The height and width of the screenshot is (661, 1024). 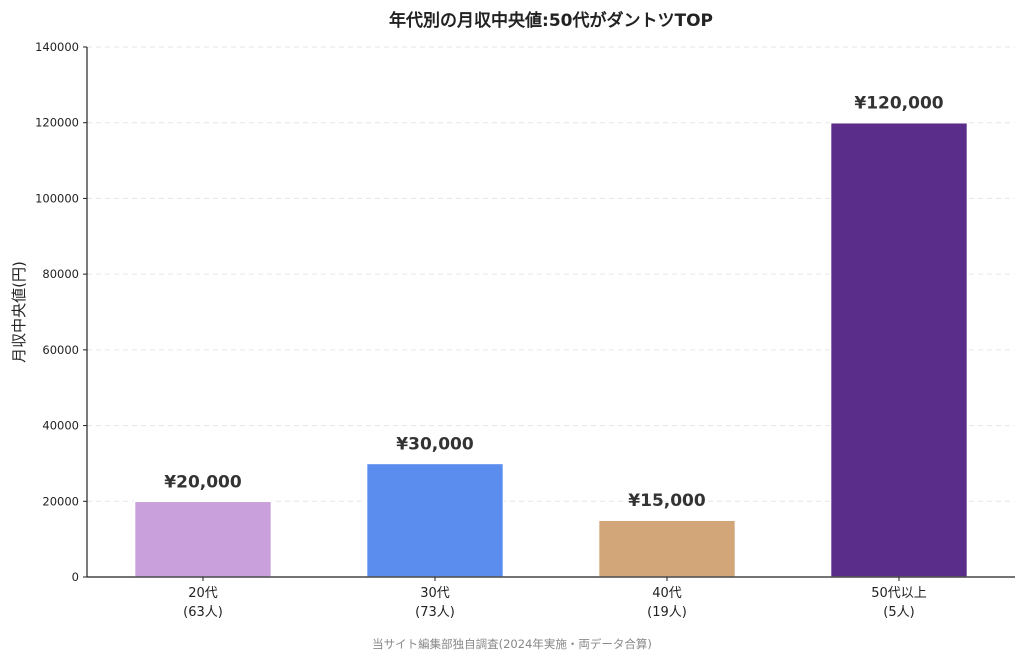 I want to click on x-tick-label: 40代, so click(x=667, y=593).